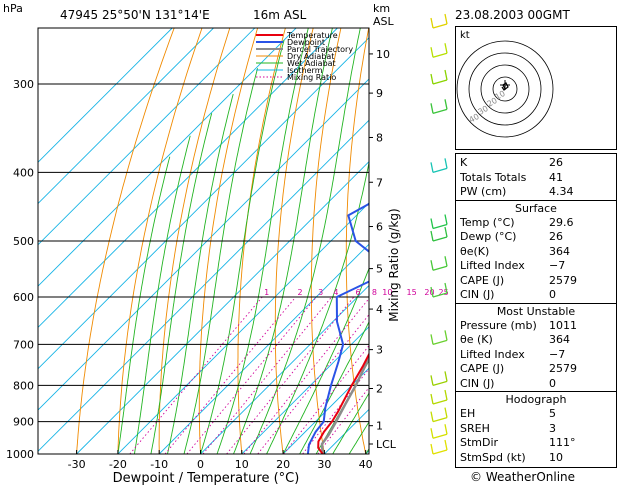 This screenshot has width=629, height=486. Describe the element at coordinates (242, 464) in the screenshot. I see `temperature-tick-label: 10` at that location.